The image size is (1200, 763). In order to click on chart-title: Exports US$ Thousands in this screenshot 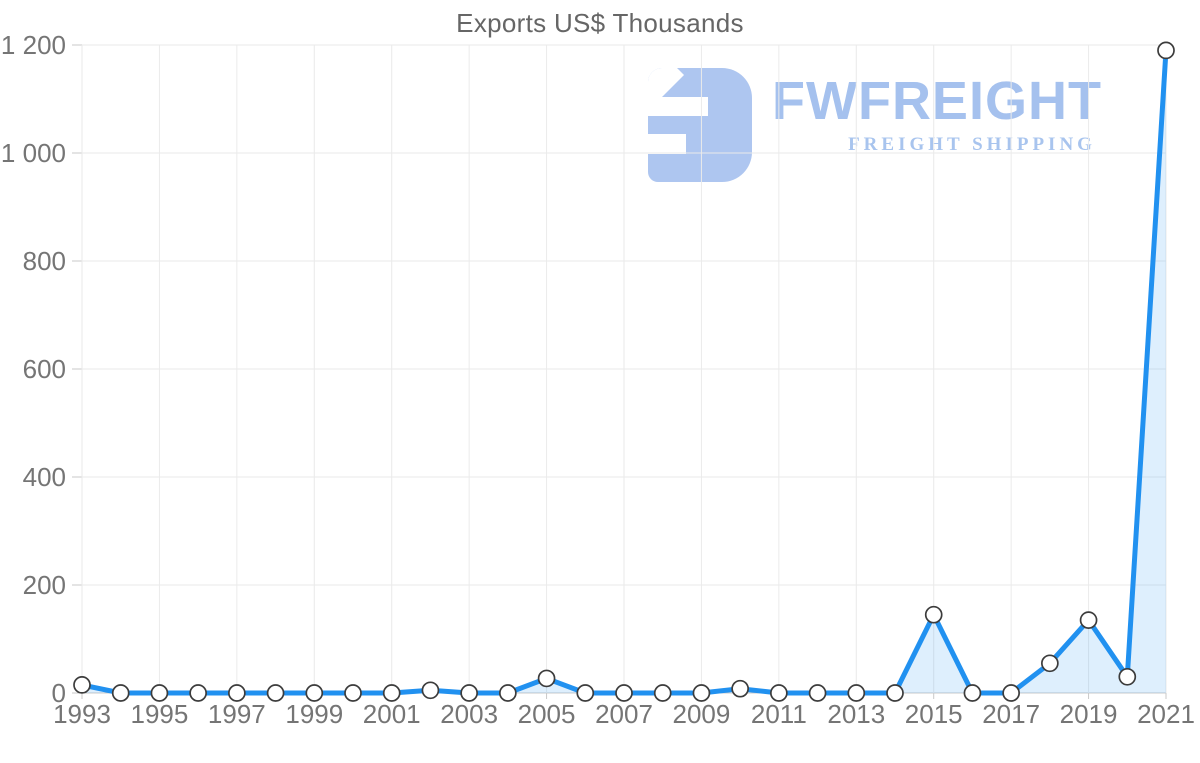, I will do `click(600, 23)`.